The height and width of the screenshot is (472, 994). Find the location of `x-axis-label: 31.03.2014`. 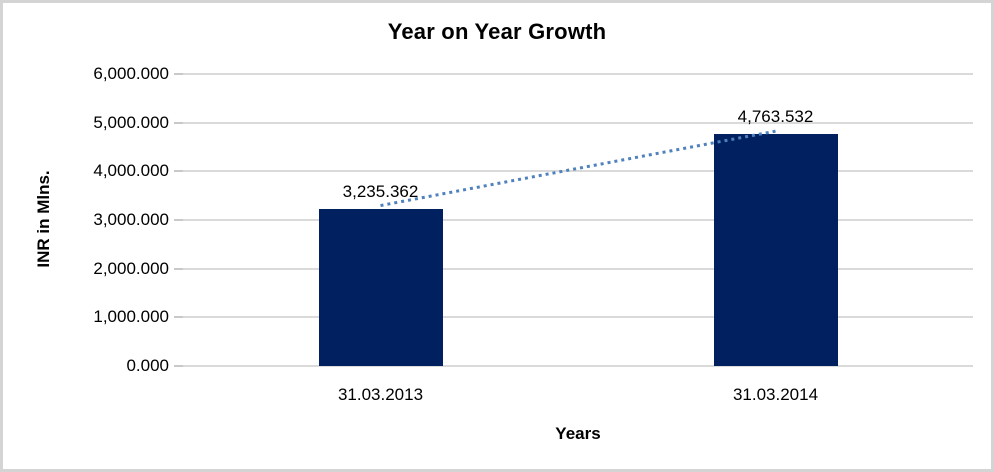

x-axis-label: 31.03.2014 is located at coordinates (775, 394).